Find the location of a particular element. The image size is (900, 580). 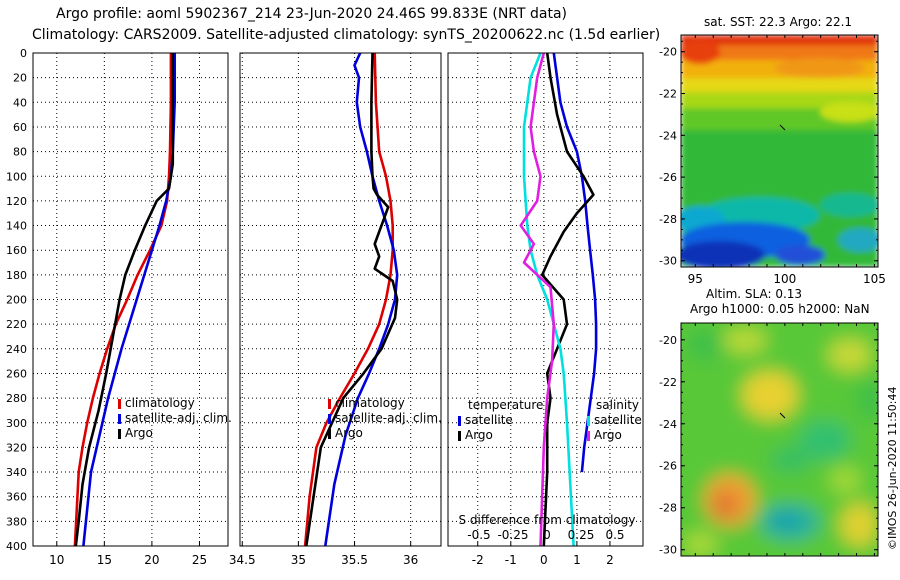

x-tick-label: -1 is located at coordinates (511, 560).